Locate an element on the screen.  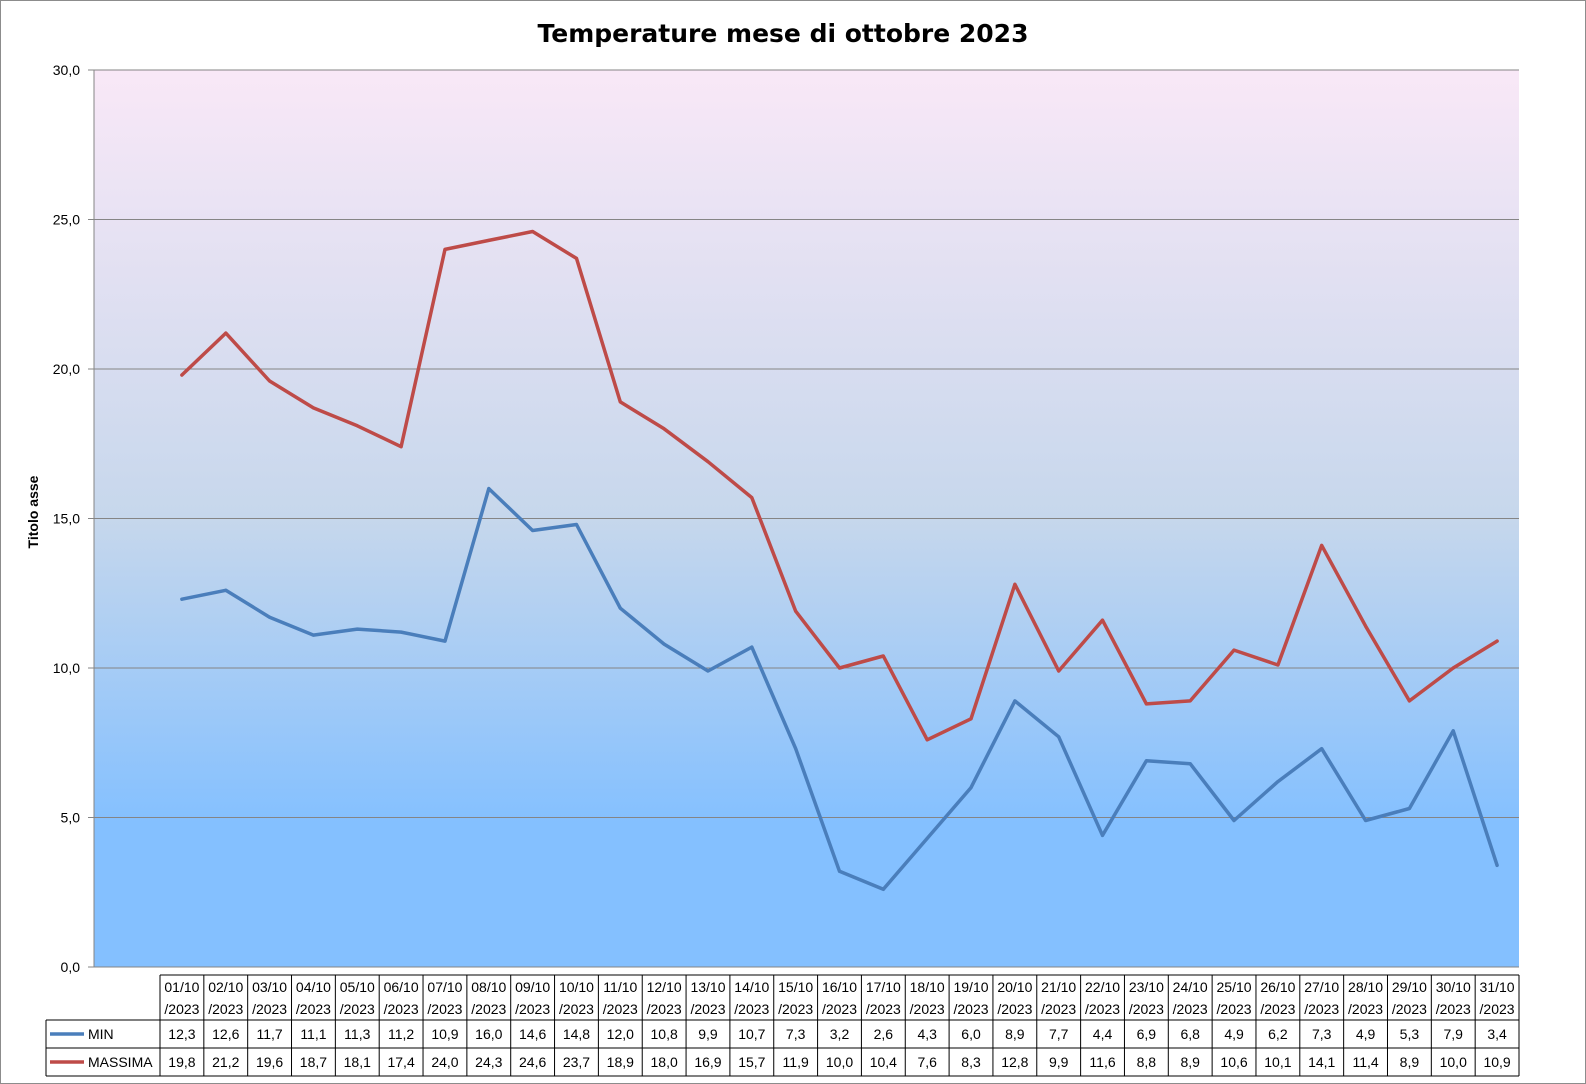
x-tick-label: 20/10 is located at coordinates (1014, 987).